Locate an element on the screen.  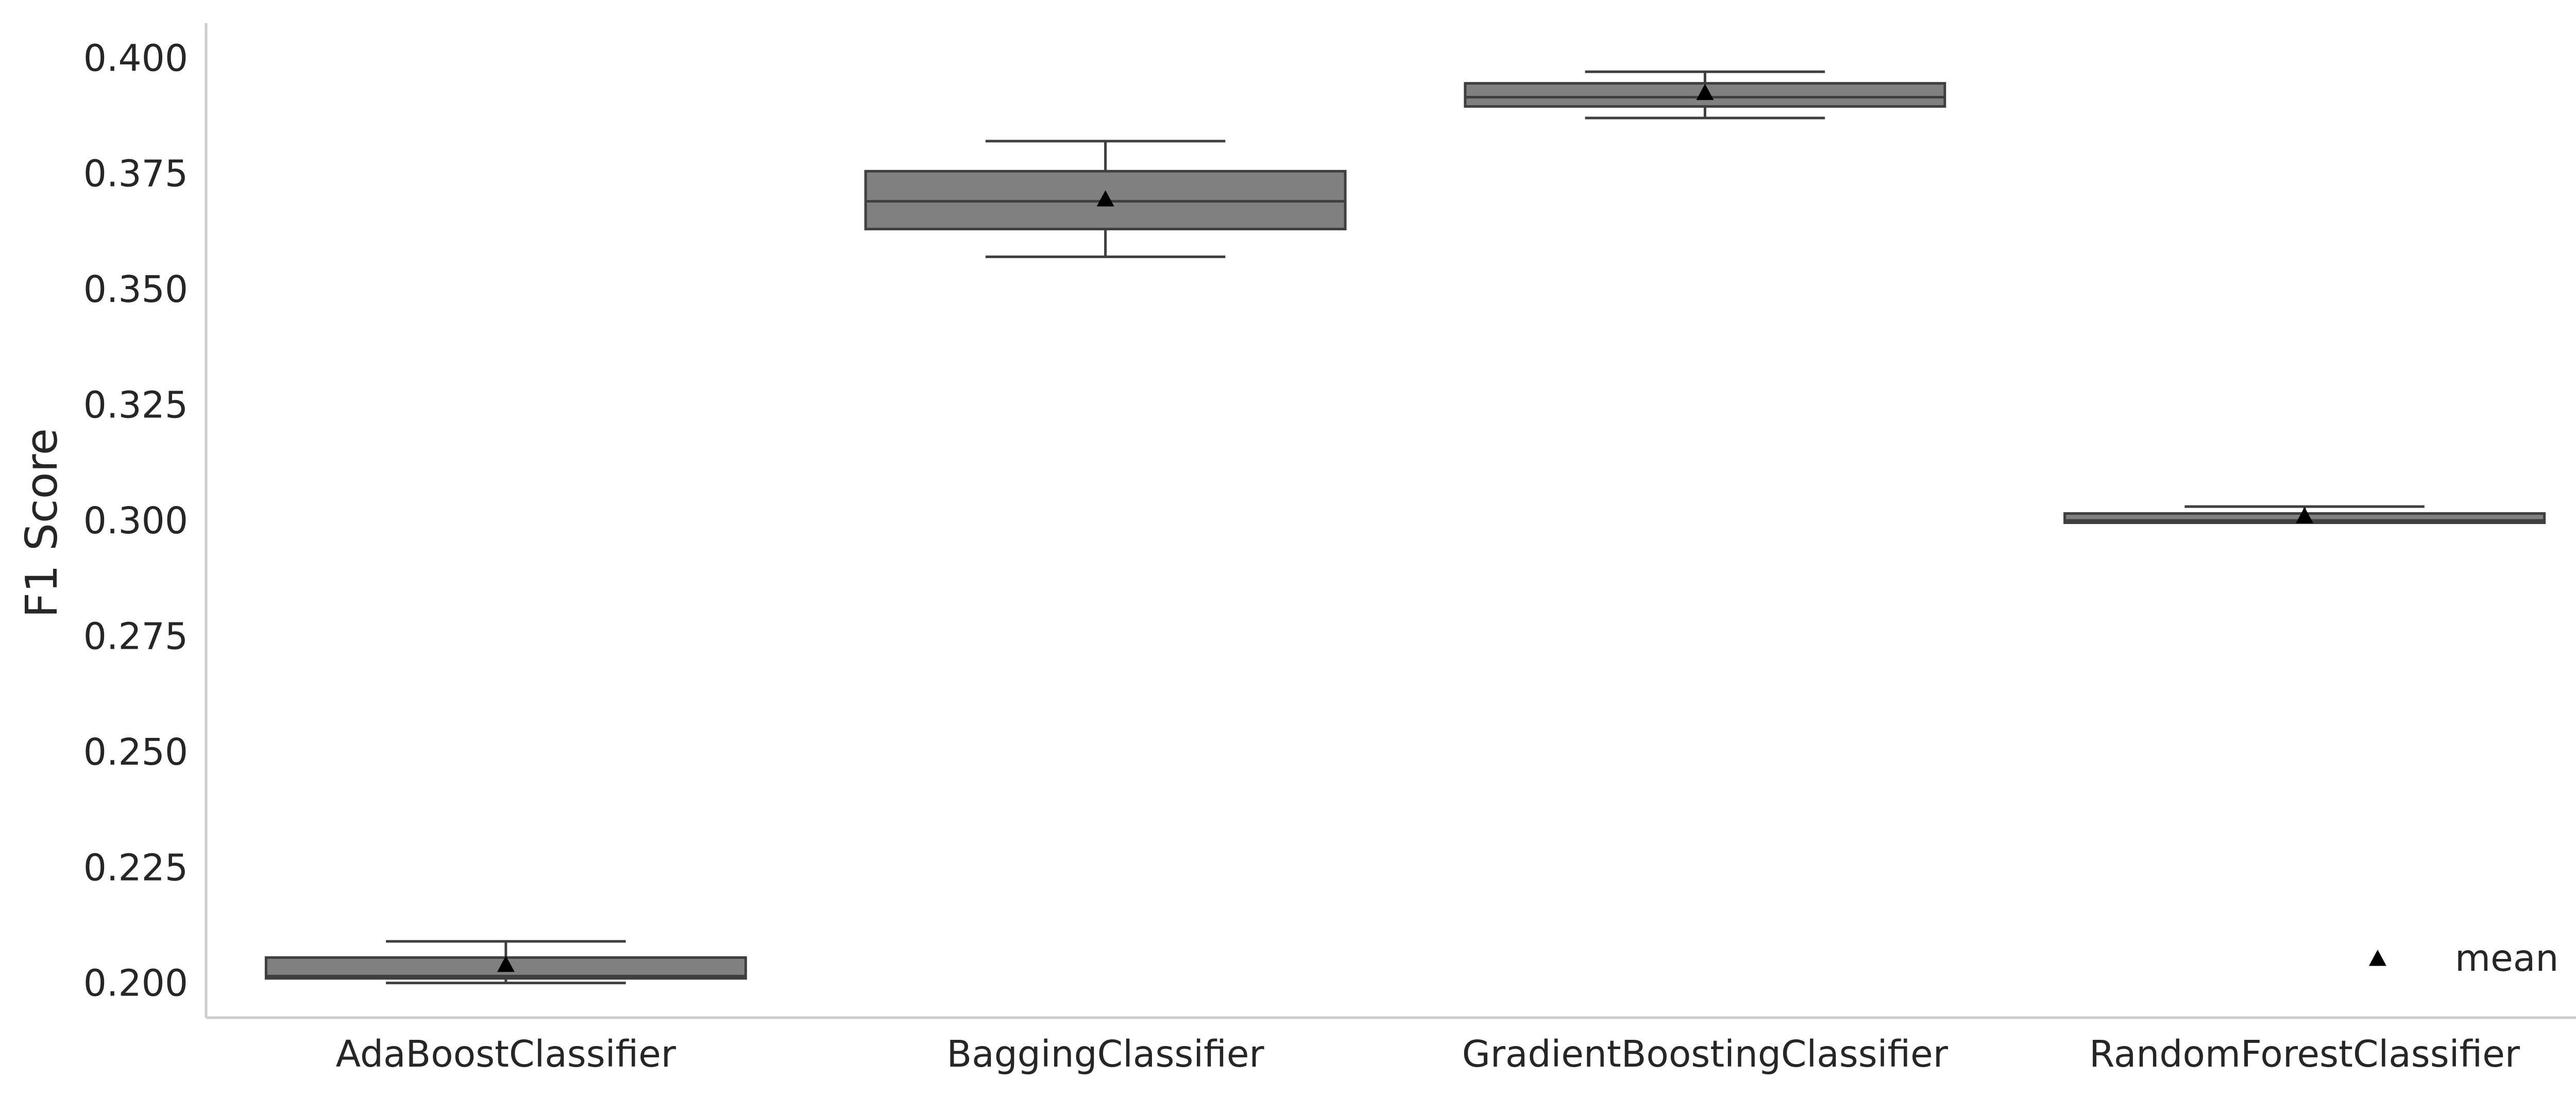
x-tick-label: GradientBoostingClassifier is located at coordinates (1705, 1054).